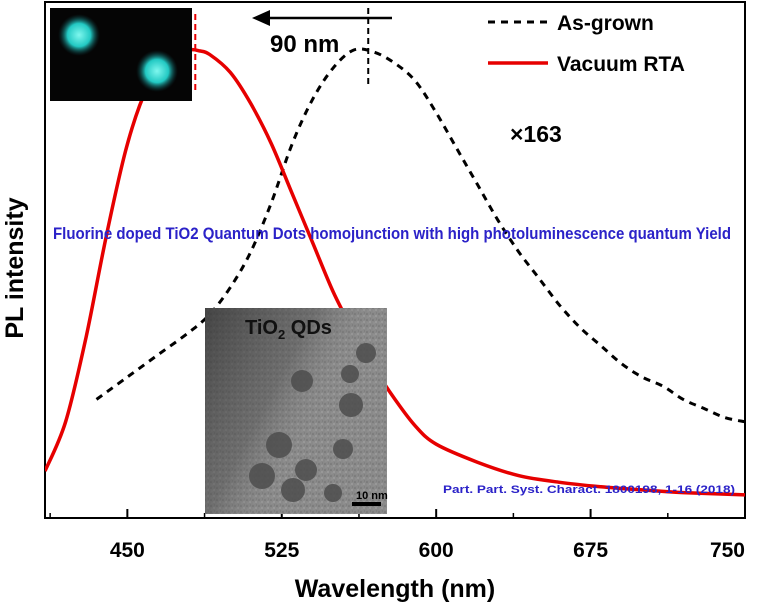 The image size is (770, 611). What do you see at coordinates (296, 411) in the screenshot?
I see `tem-inset-image: TiO2 QDs 10 nm` at bounding box center [296, 411].